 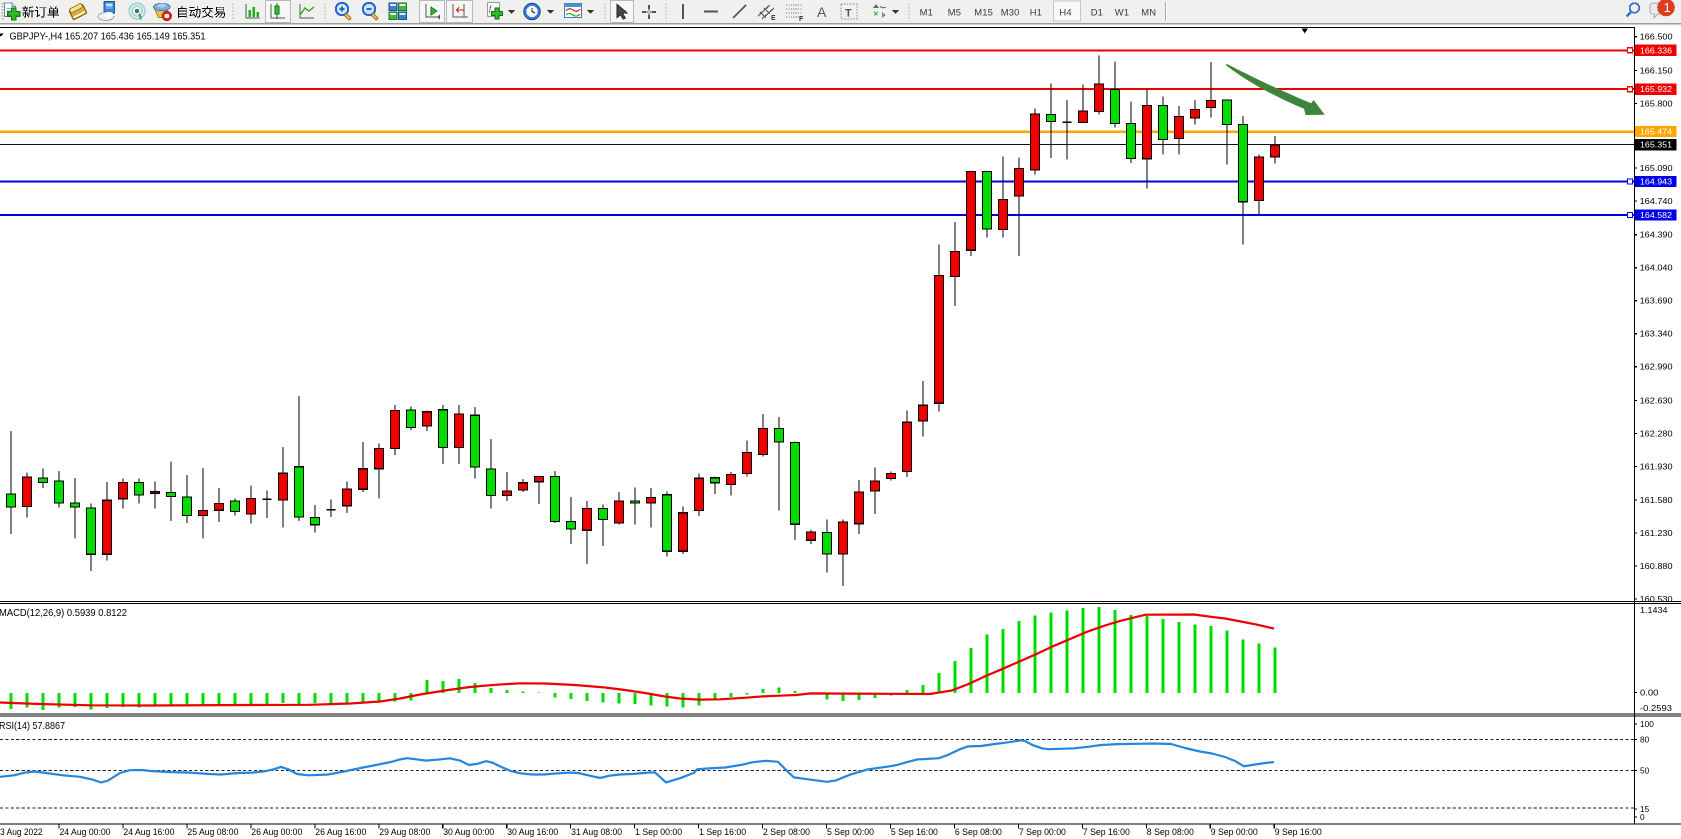 What do you see at coordinates (1656, 71) in the screenshot?
I see `svg-text: 166.150` at bounding box center [1656, 71].